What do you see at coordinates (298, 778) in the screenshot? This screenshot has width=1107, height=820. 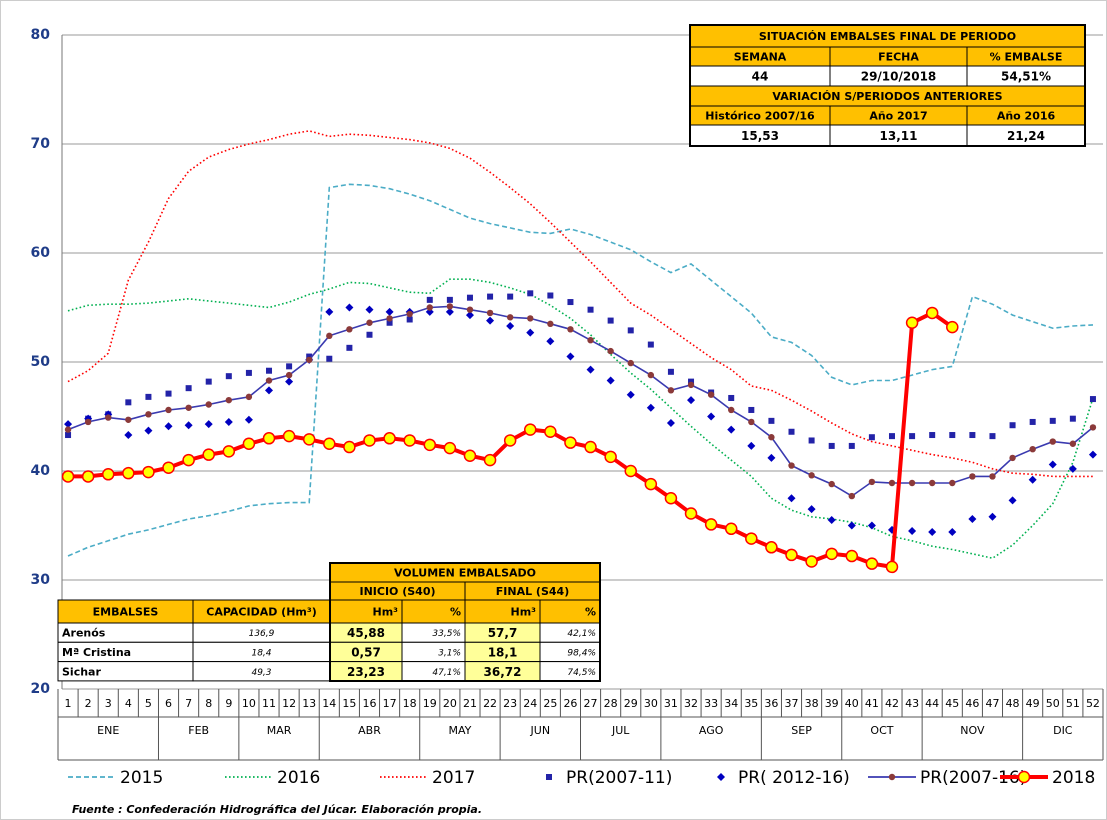 I see `legend-label: 2016` at bounding box center [298, 778].